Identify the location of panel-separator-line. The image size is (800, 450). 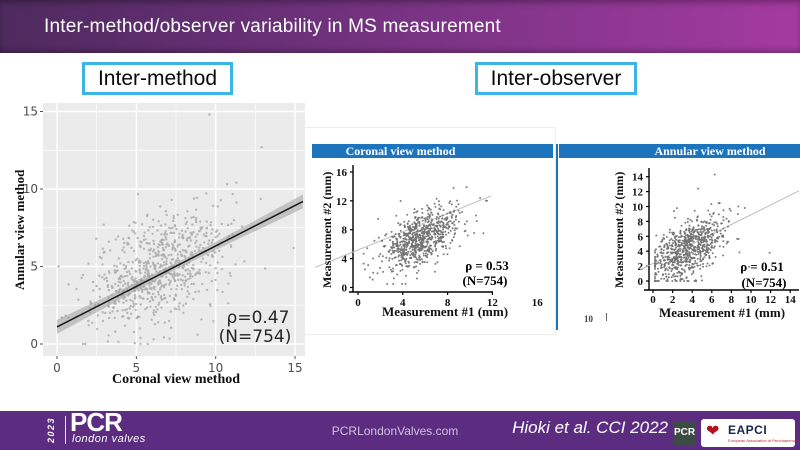
(557, 237).